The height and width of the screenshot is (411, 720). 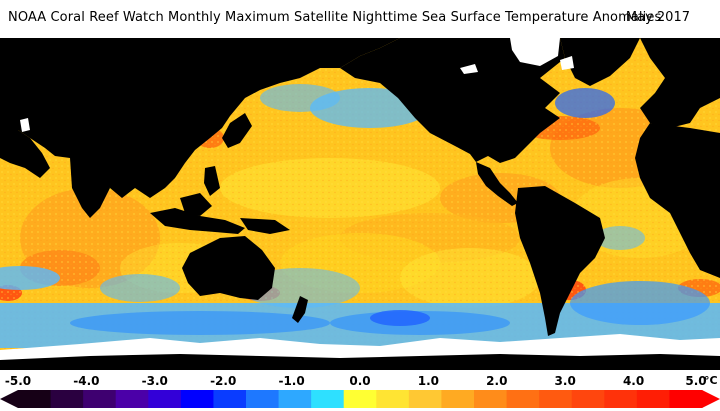 What do you see at coordinates (680, 83) in the screenshot?
I see `europe-east` at bounding box center [680, 83].